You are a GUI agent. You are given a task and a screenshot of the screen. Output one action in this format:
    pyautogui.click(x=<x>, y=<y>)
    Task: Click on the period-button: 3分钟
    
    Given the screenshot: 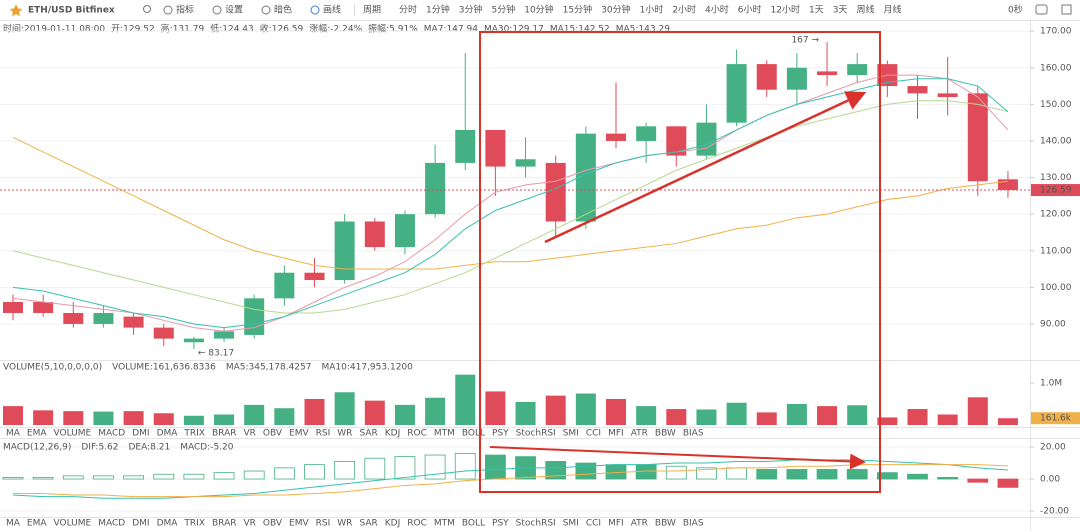 What is the action you would take?
    pyautogui.click(x=471, y=10)
    